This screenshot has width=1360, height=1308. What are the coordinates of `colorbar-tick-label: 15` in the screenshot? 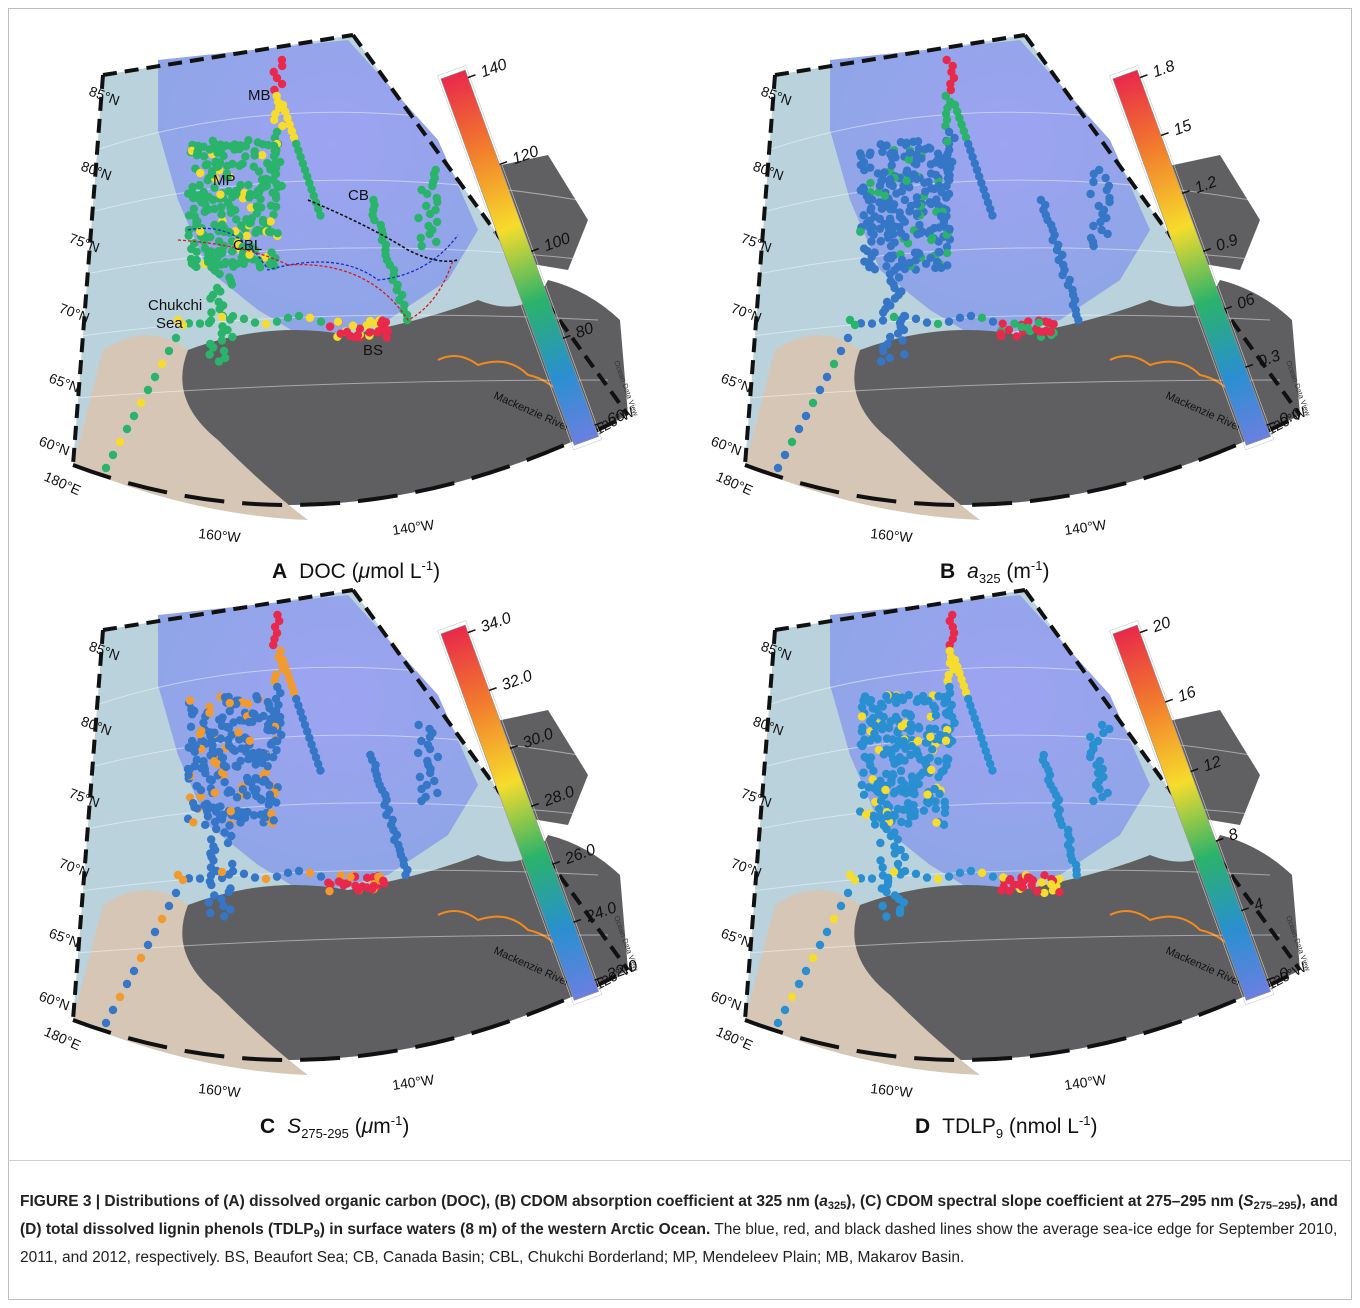 It's located at (1182, 128).